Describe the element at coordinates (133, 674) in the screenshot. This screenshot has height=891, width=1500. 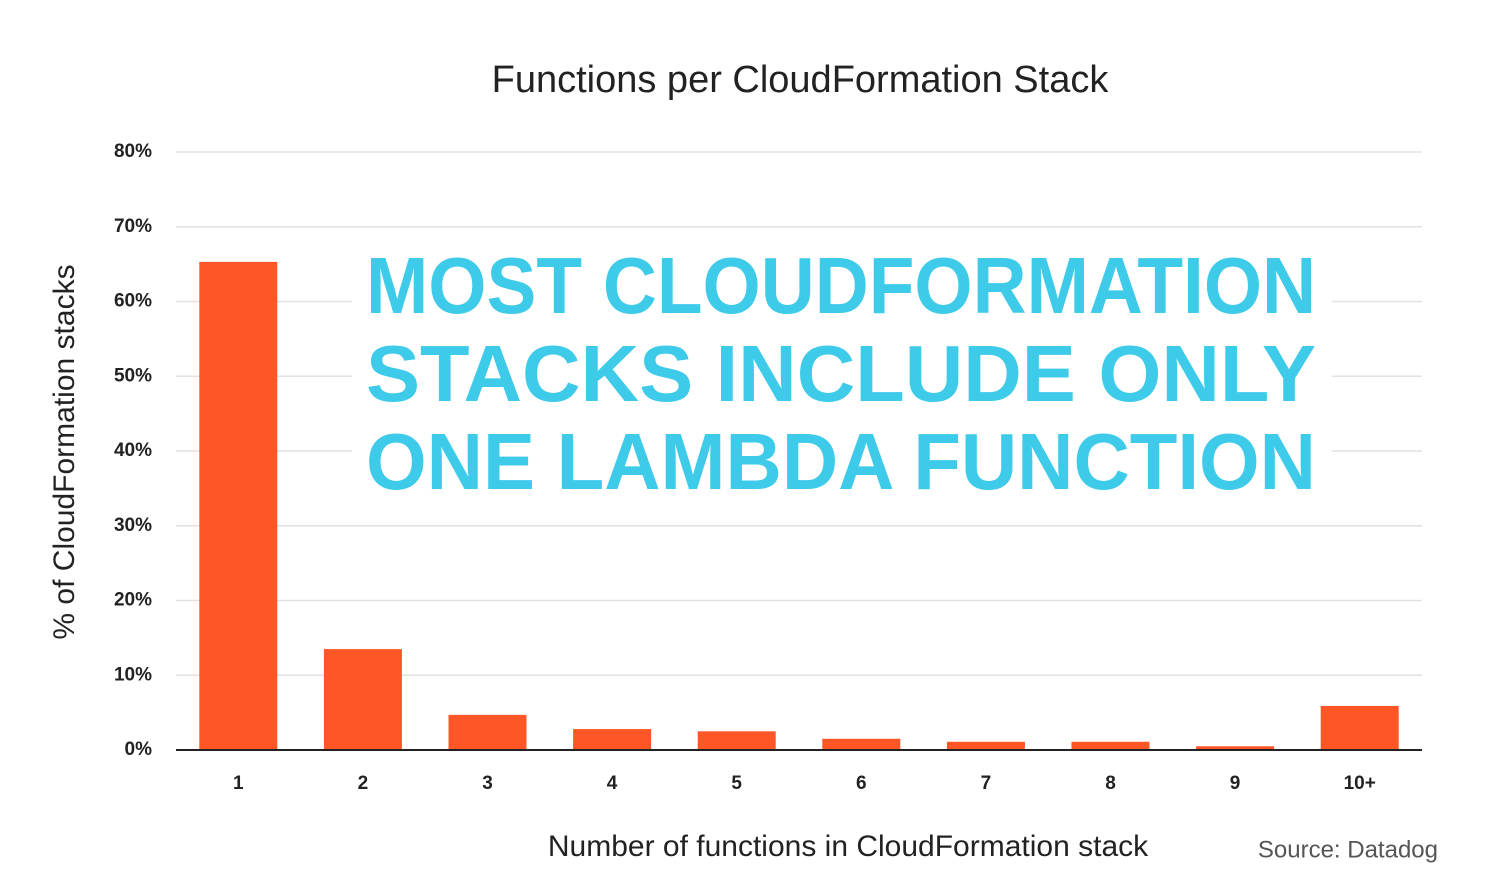
I see `y-tick-label: 10%` at that location.